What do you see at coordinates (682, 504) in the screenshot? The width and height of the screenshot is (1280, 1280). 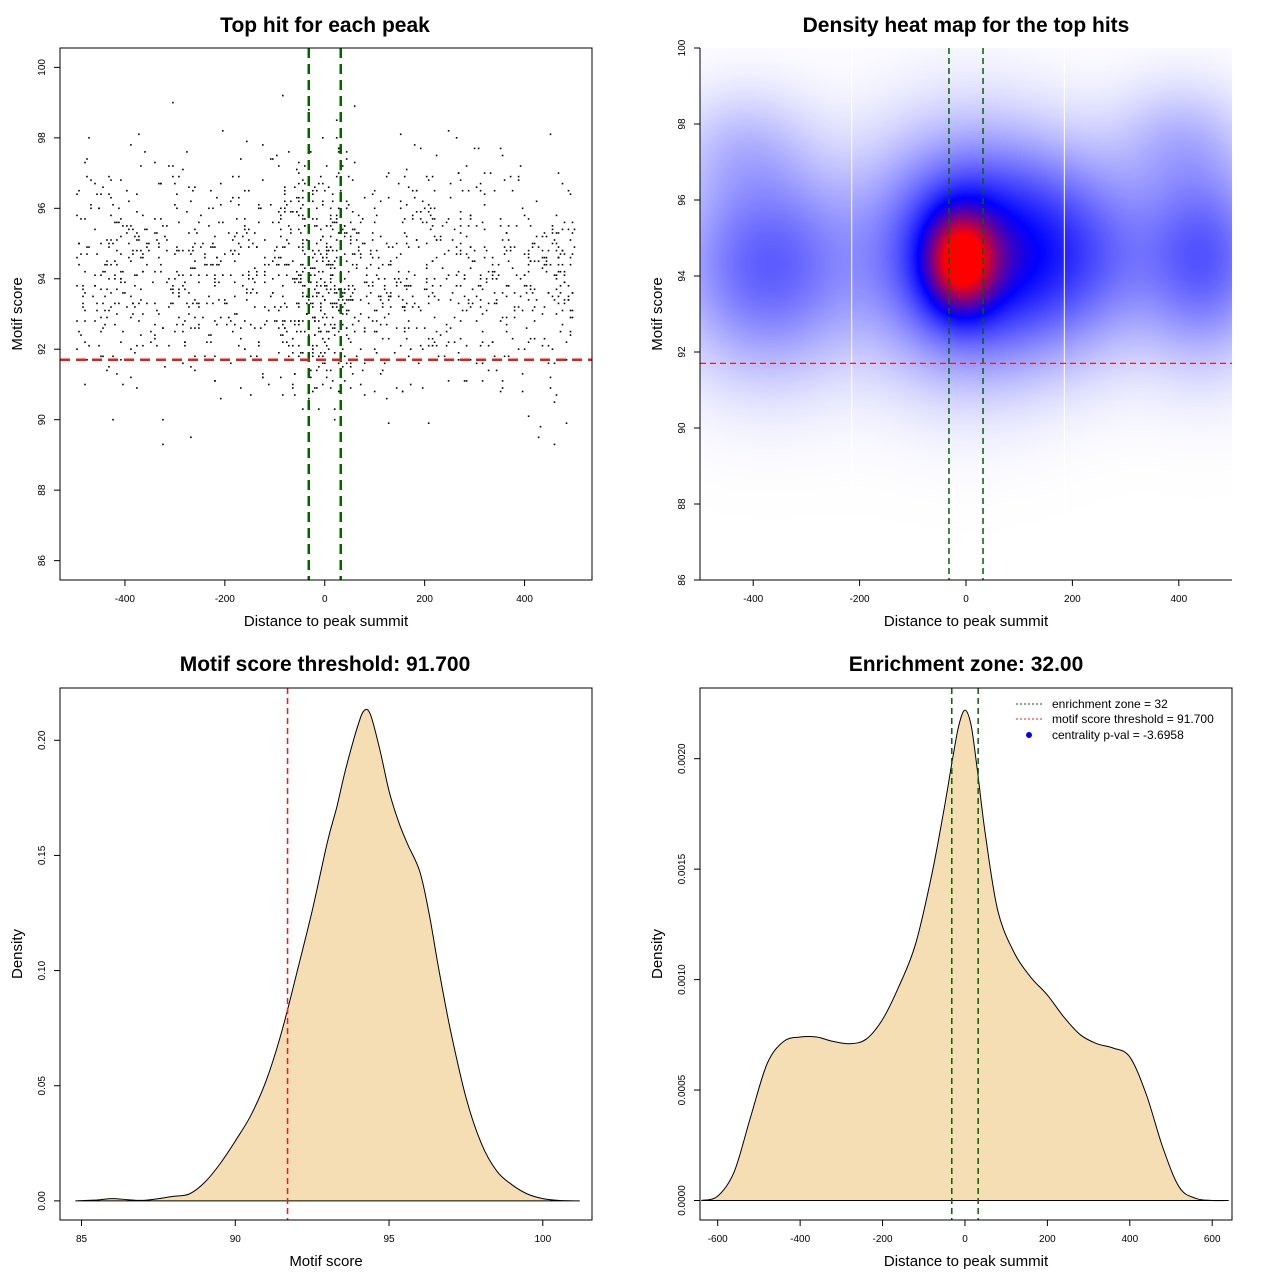 I see `y-tick-label: 88` at bounding box center [682, 504].